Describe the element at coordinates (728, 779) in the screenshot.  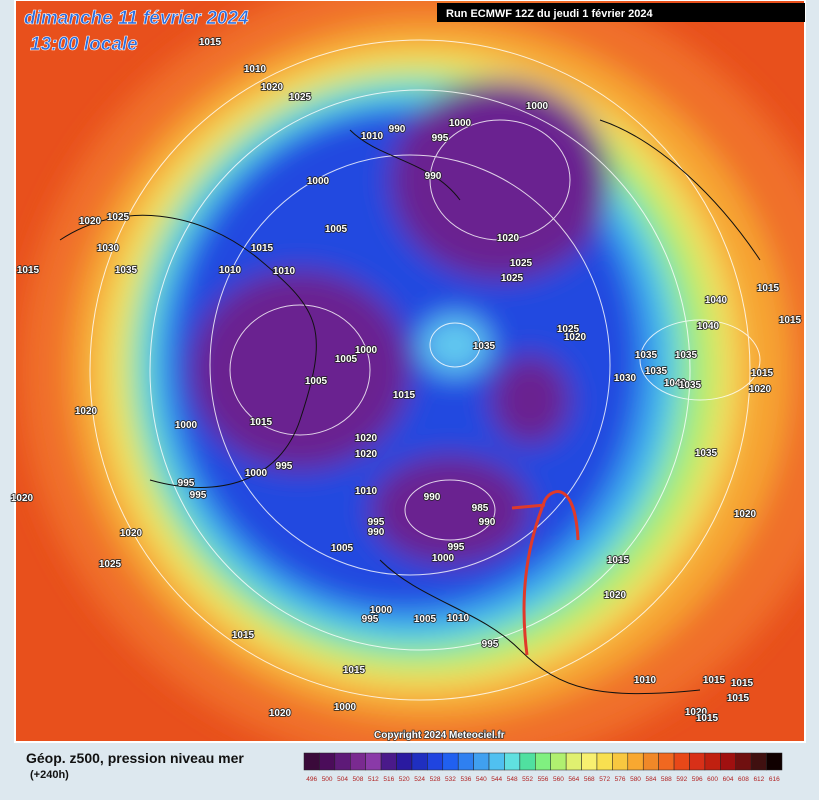
I see `scale-label: 604` at that location.